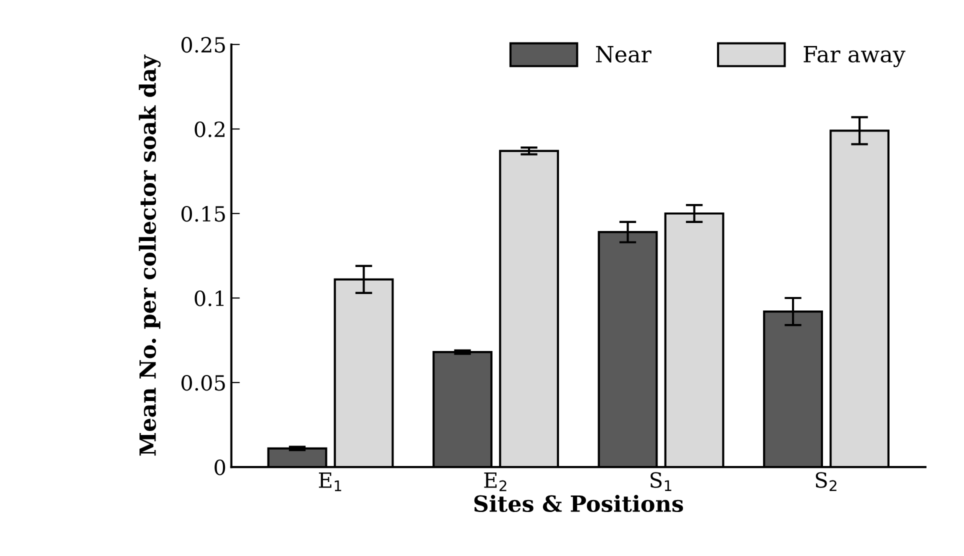  What do you see at coordinates (203, 44) in the screenshot?
I see `y-tick-label: 0.25` at bounding box center [203, 44].